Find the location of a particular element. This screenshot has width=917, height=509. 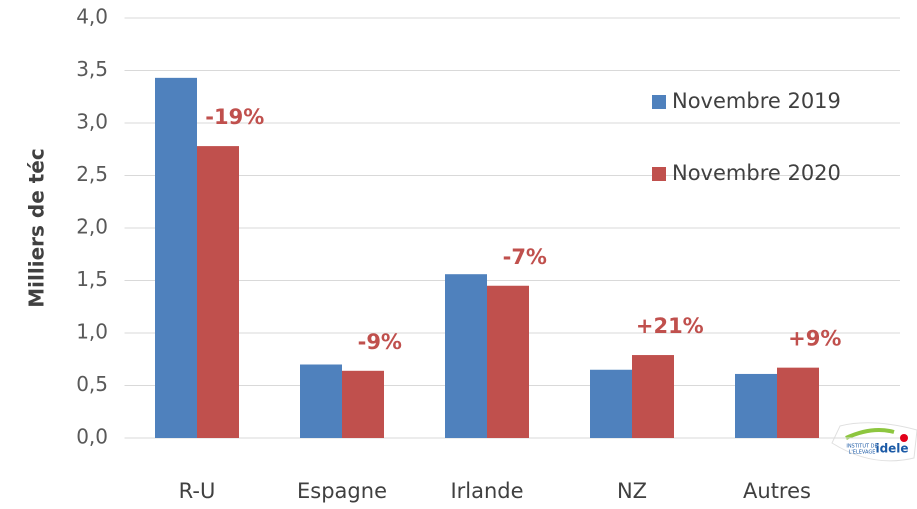

annotation: -7% is located at coordinates (525, 257).